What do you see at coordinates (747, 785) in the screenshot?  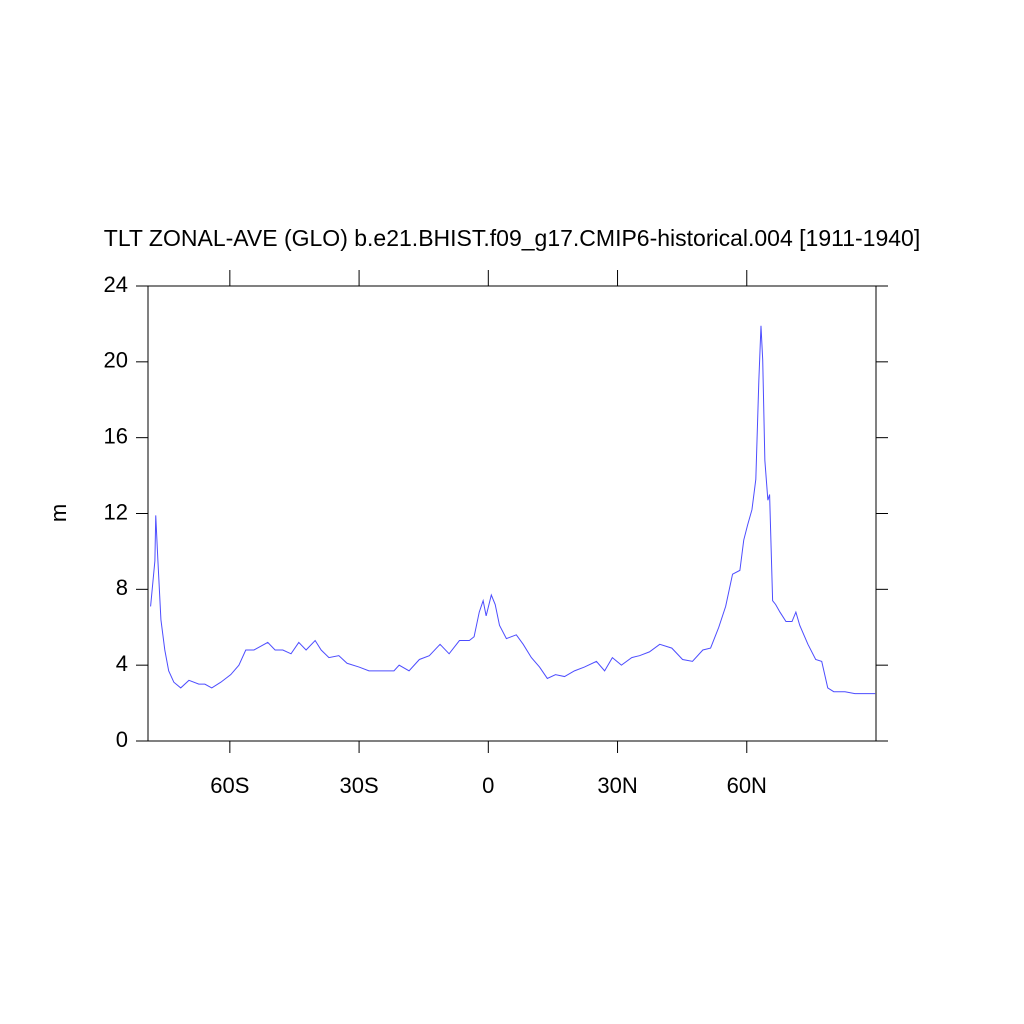 I see `x-tick-label: 60N` at bounding box center [747, 785].